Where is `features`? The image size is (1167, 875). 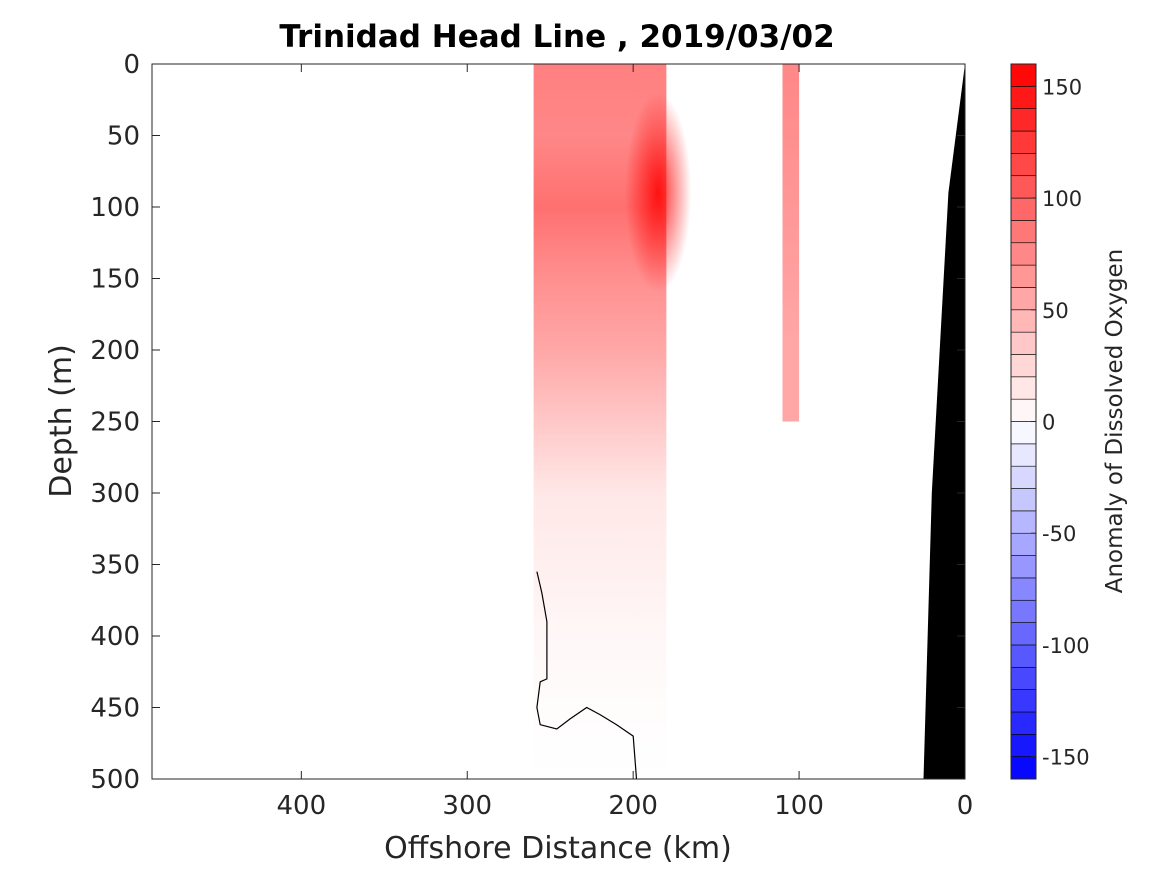 features is located at coordinates (614, 435).